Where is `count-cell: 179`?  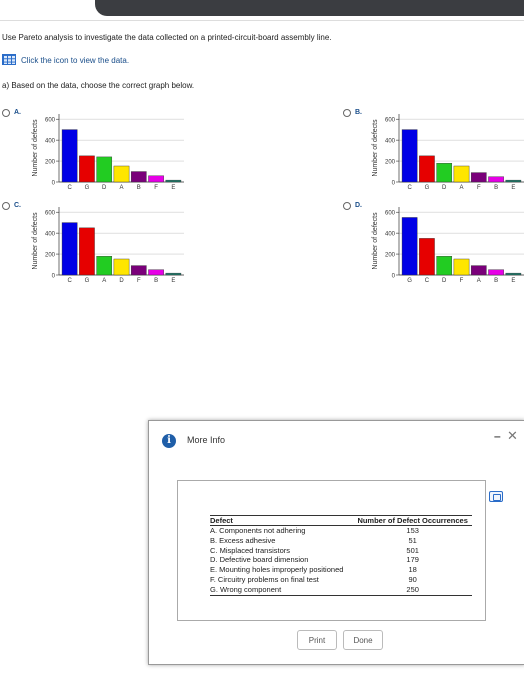 count-cell: 179 is located at coordinates (412, 560).